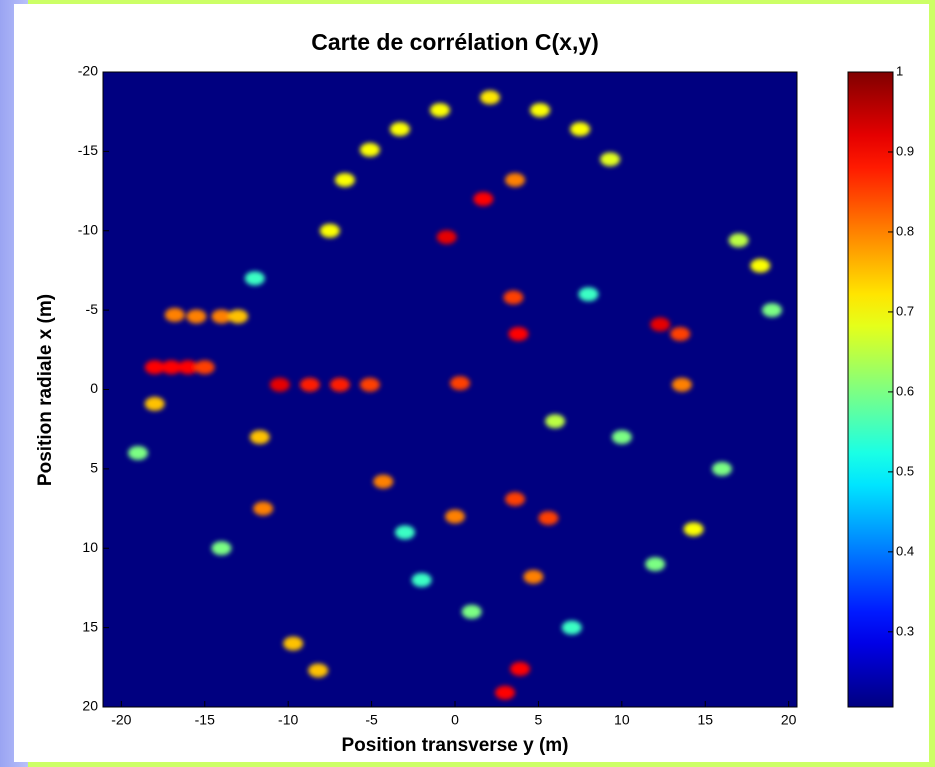 This screenshot has width=935, height=767. Describe the element at coordinates (90, 626) in the screenshot. I see `y-tick-label: 15` at that location.